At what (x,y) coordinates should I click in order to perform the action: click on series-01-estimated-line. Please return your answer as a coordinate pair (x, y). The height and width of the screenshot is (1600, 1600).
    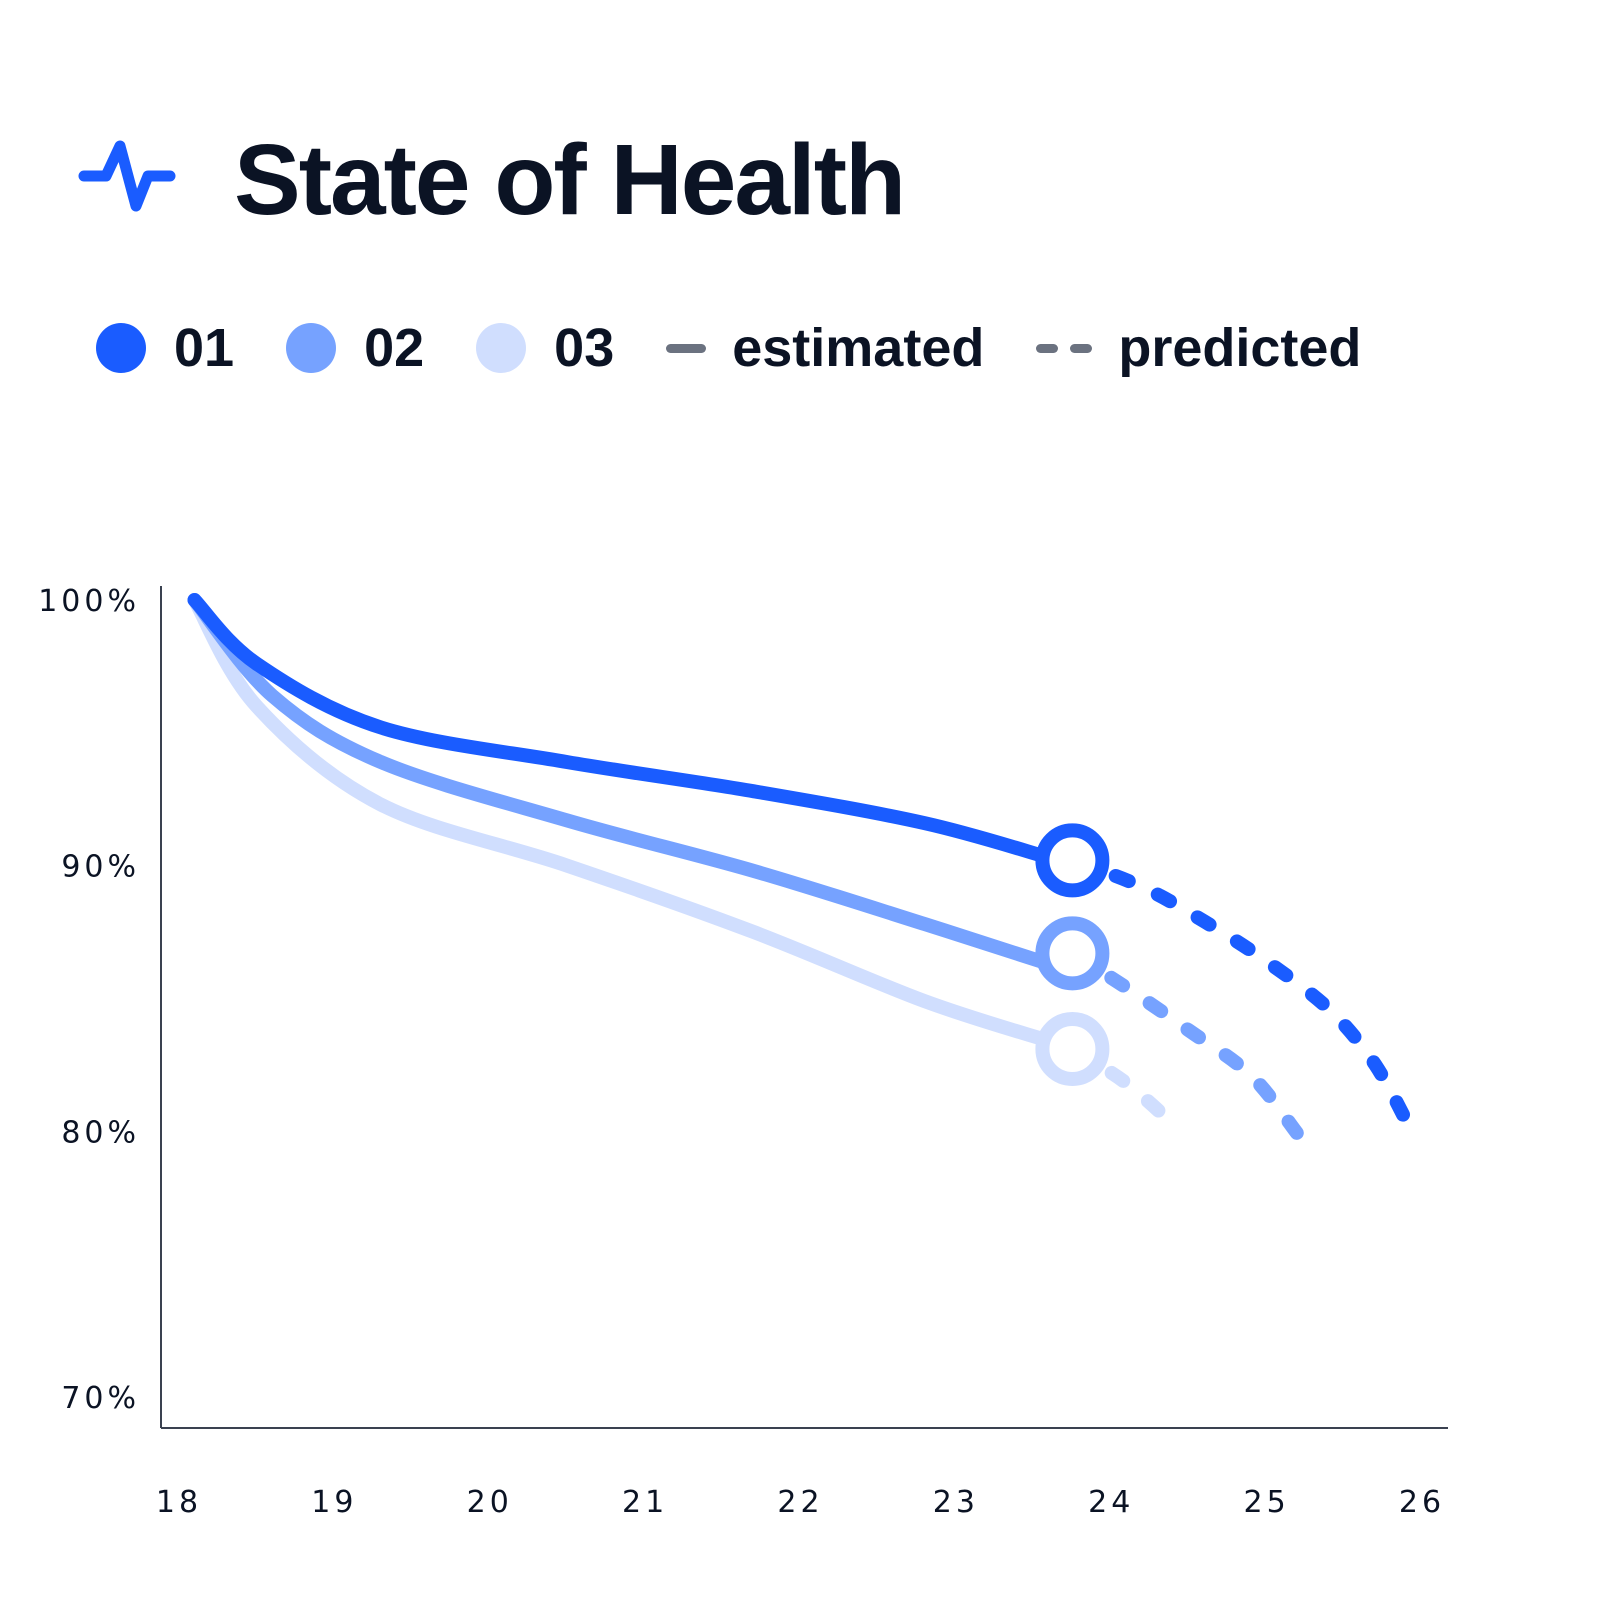
    Looking at the image, I should click on (622, 729).